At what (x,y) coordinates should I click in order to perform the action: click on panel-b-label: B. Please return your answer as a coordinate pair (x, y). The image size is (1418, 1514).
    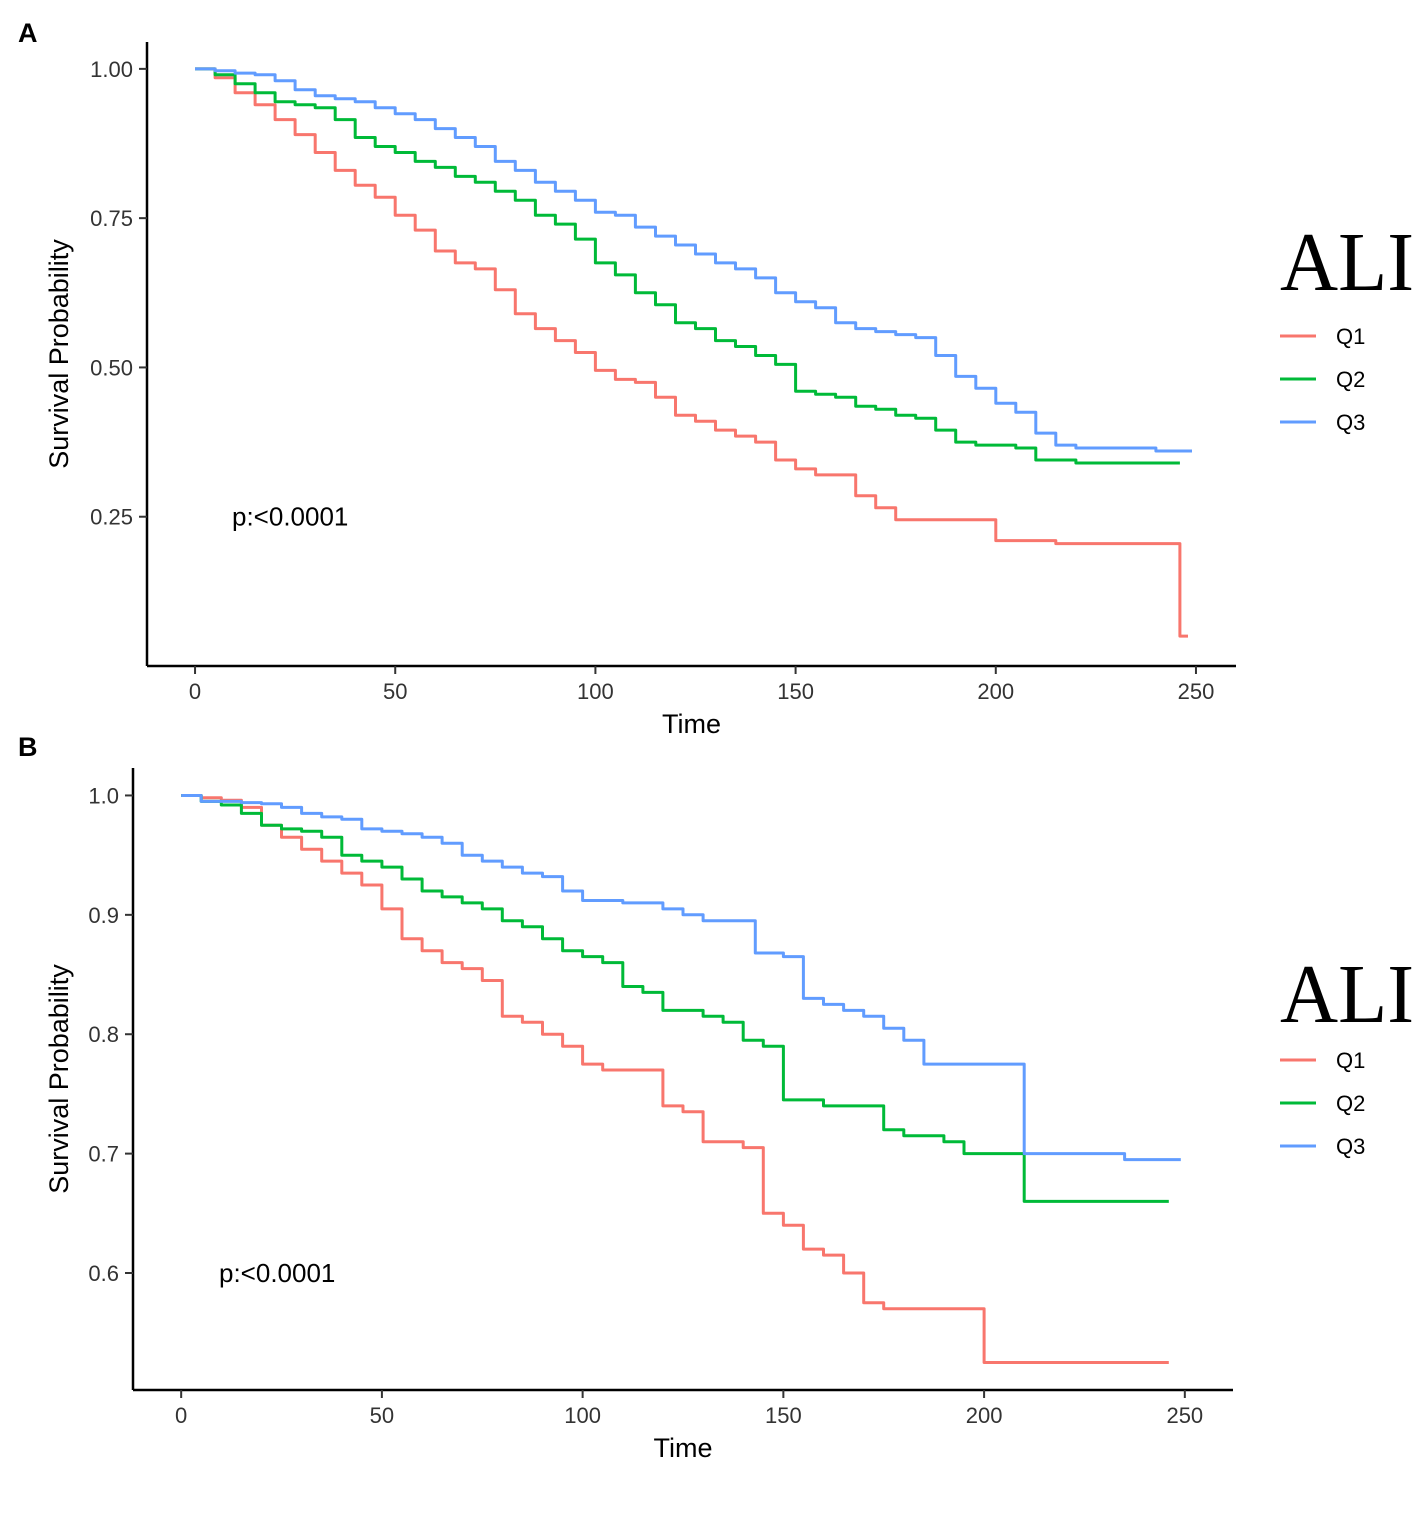
    Looking at the image, I should click on (28, 747).